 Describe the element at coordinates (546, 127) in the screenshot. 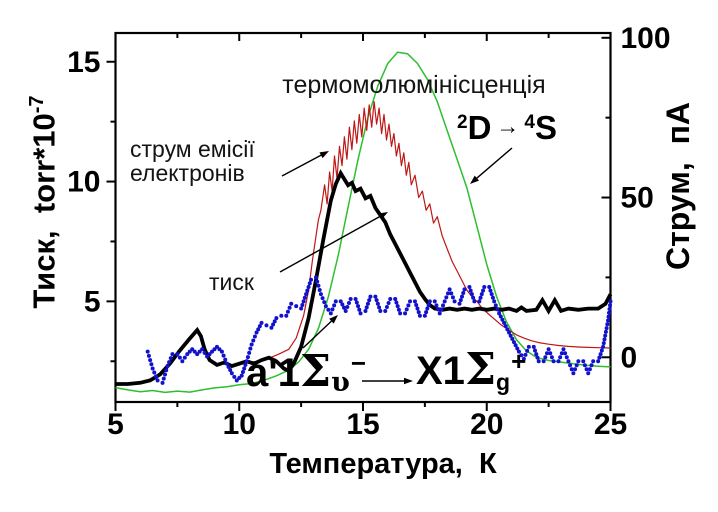

I see `s-term: S` at that location.